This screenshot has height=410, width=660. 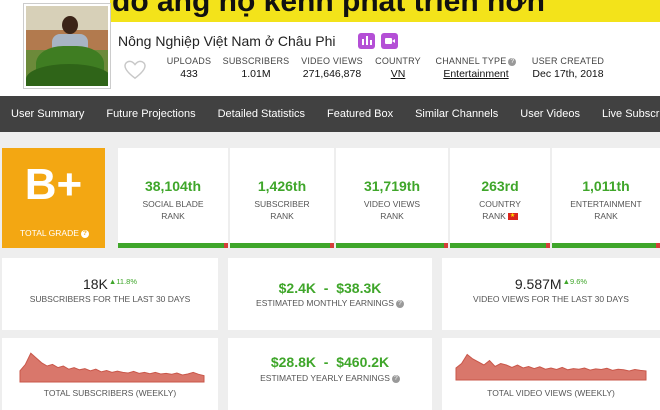 I want to click on video-views-rank: 31,719th VIDEO VIEWS RANK, so click(x=392, y=198).